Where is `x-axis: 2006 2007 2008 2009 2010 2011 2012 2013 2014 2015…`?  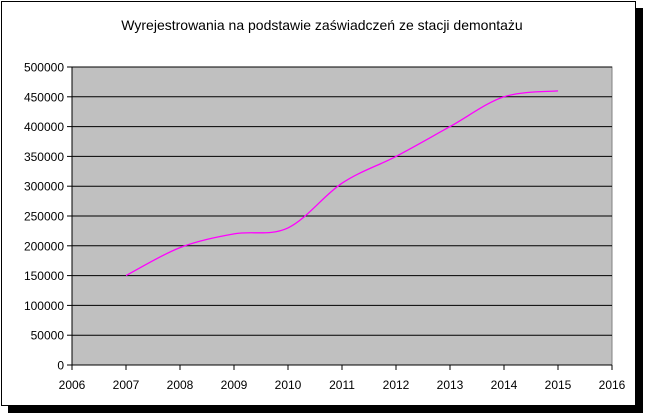 x-axis: 2006 2007 2008 2009 2010 2011 2012 2013 2014 2015… is located at coordinates (342, 378).